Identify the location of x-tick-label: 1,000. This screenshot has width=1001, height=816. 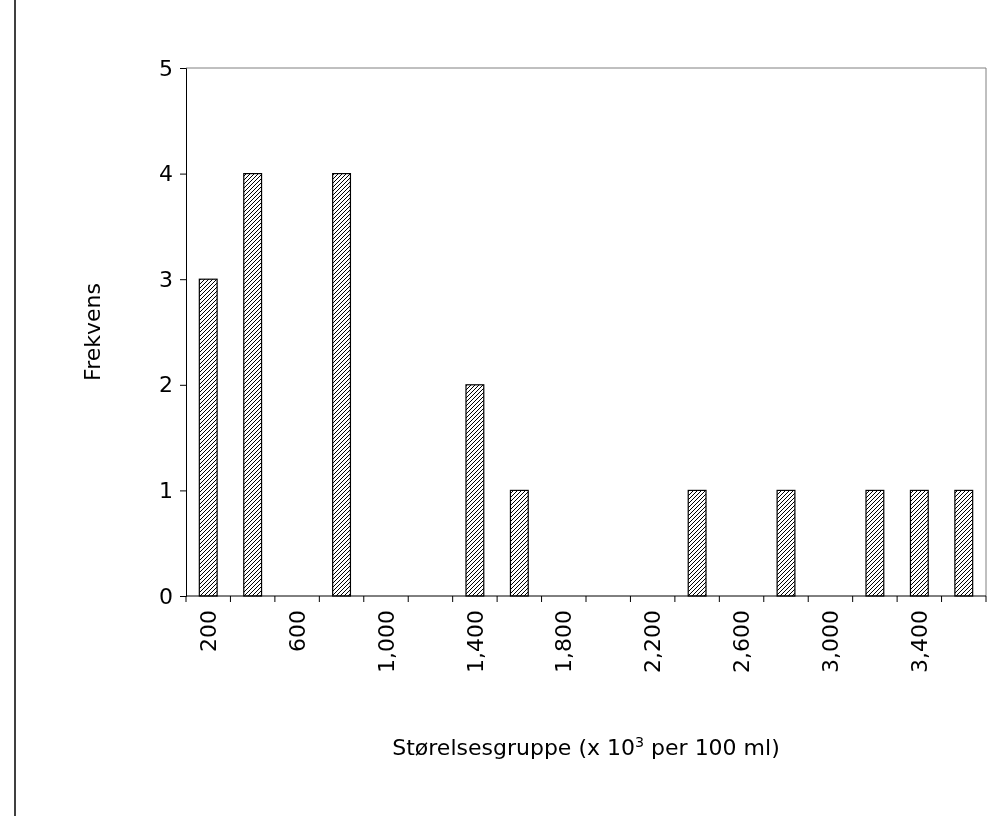
(386, 641).